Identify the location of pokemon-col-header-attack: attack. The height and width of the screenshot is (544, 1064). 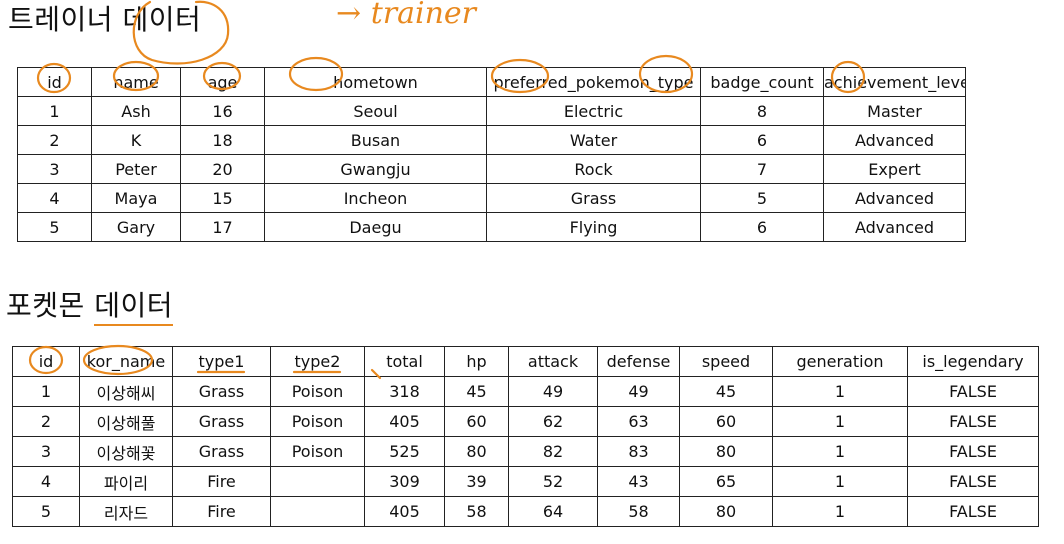
(553, 361).